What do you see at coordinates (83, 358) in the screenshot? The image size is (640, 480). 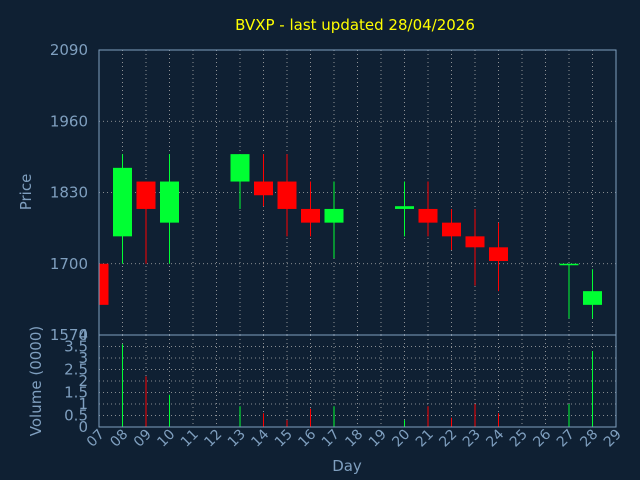 I see `volume-tick-label: 3` at bounding box center [83, 358].